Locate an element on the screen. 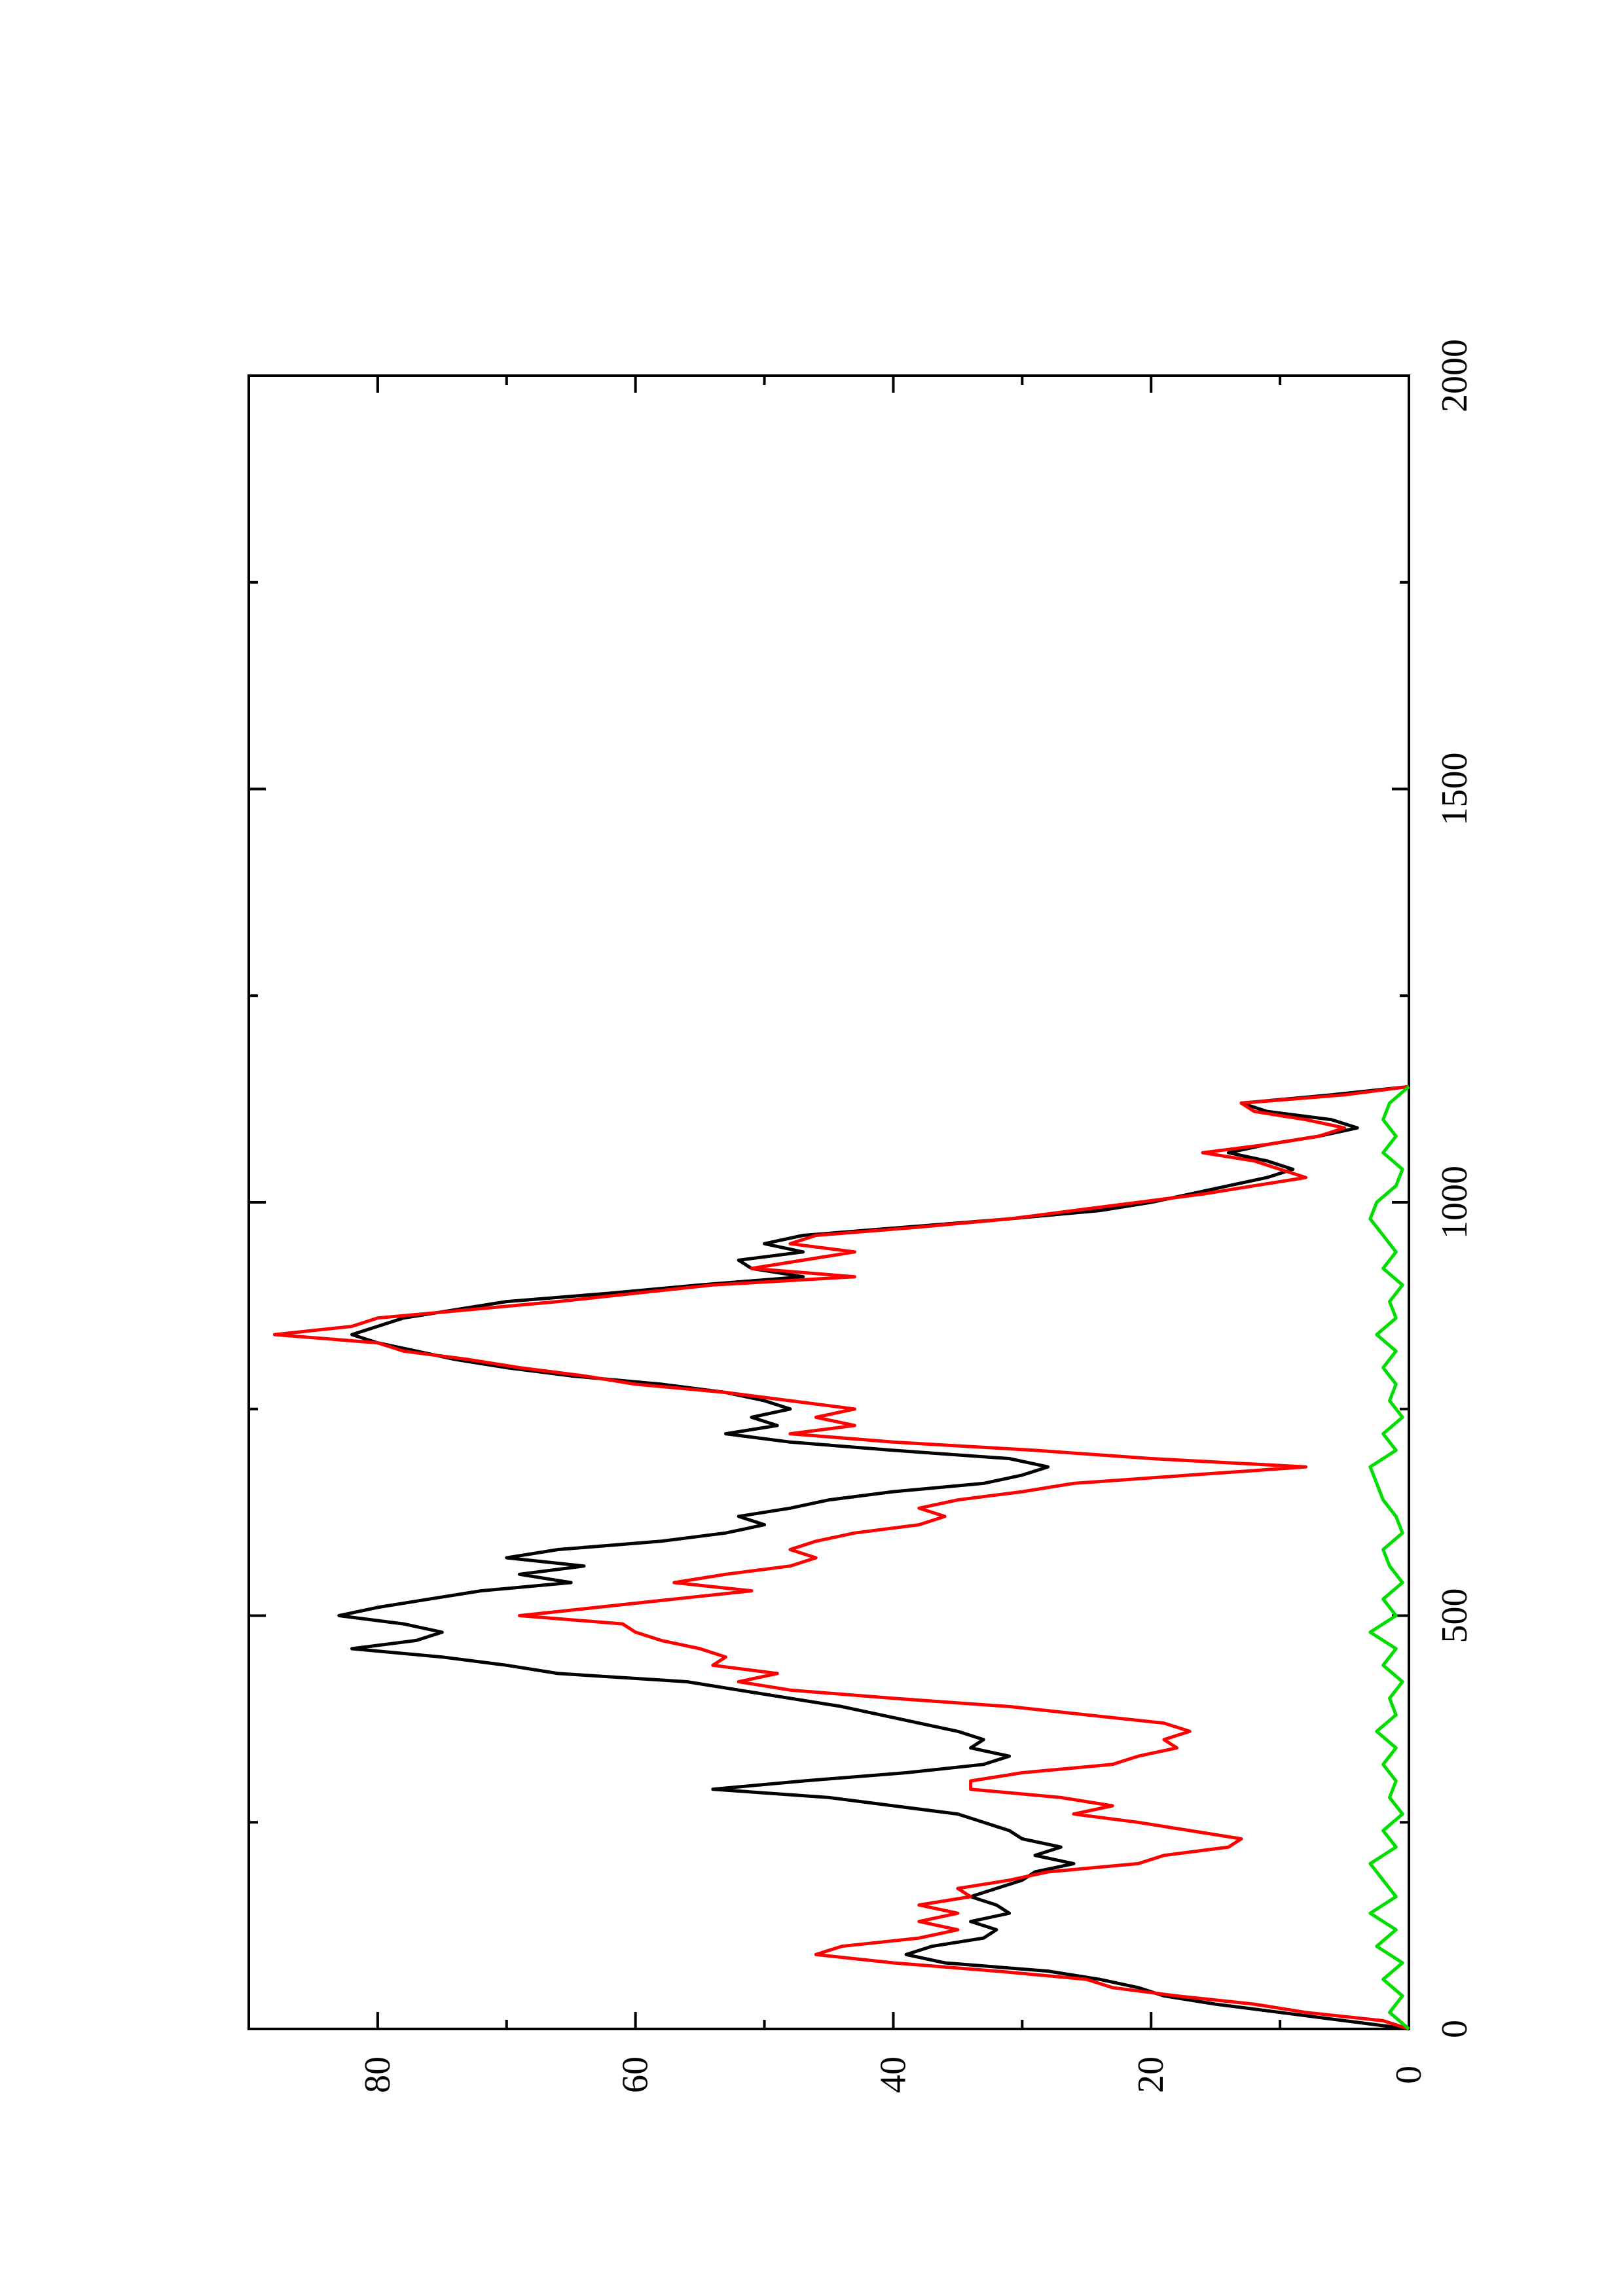 The image size is (1623, 2296). y-tick-label: 0 is located at coordinates (1409, 2075).